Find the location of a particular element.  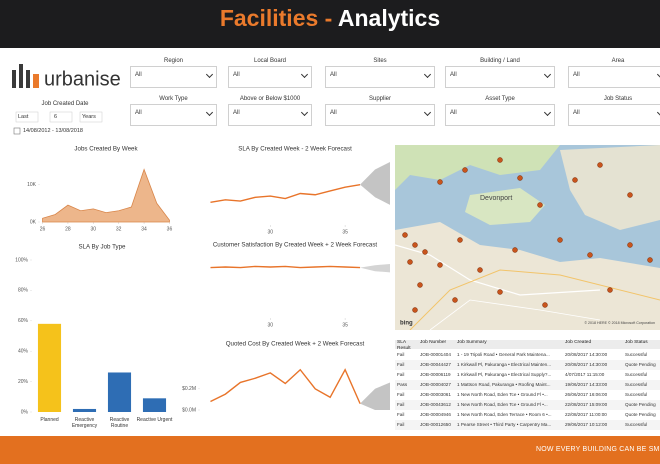

table-cell: JOB-00003061 is located at coordinates (435, 394).